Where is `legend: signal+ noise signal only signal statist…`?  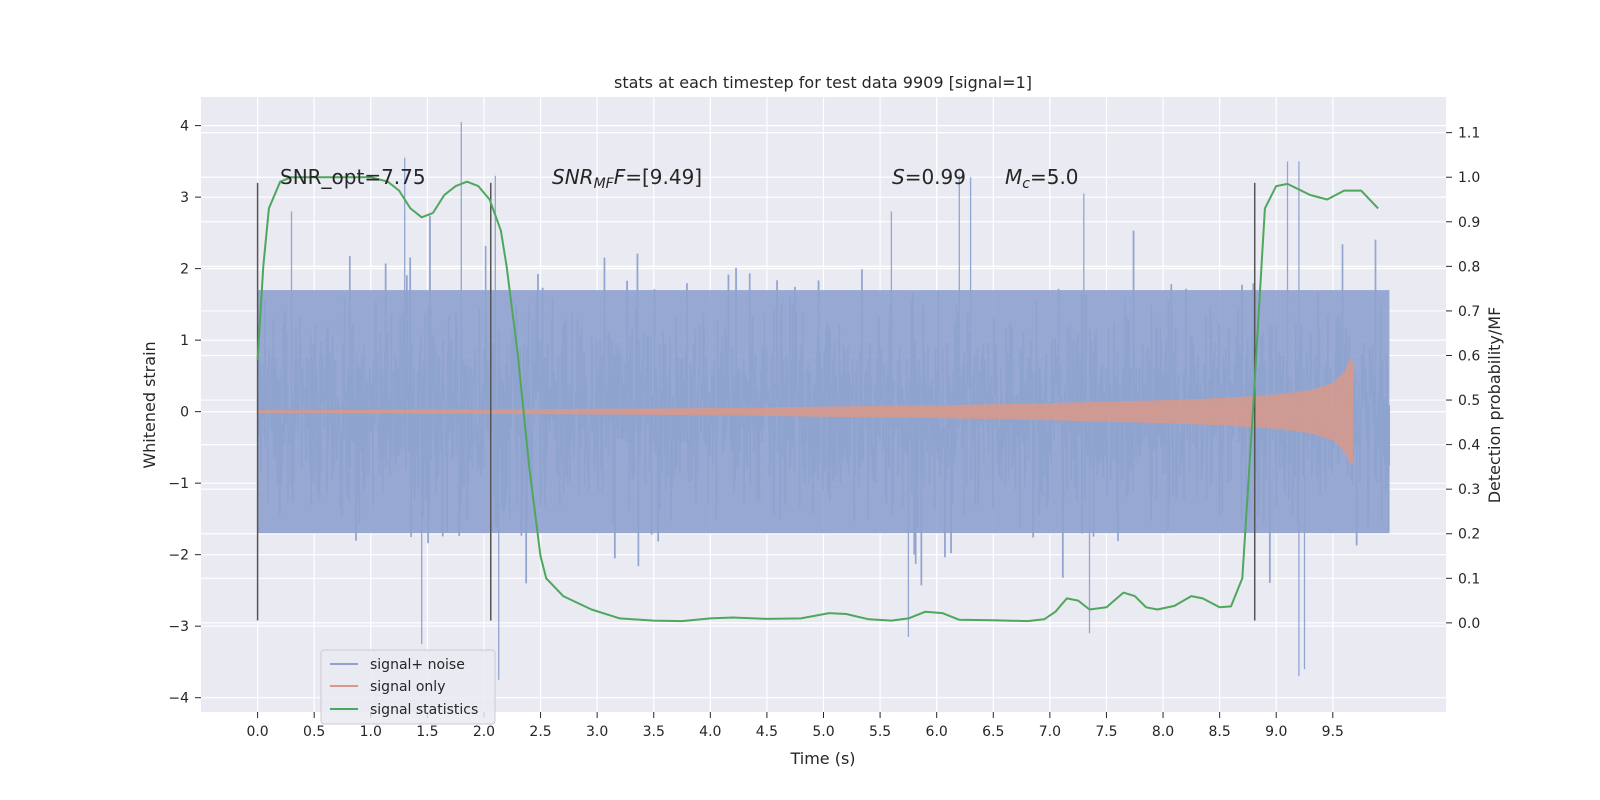 legend: signal+ noise signal only signal statist… is located at coordinates (408, 687).